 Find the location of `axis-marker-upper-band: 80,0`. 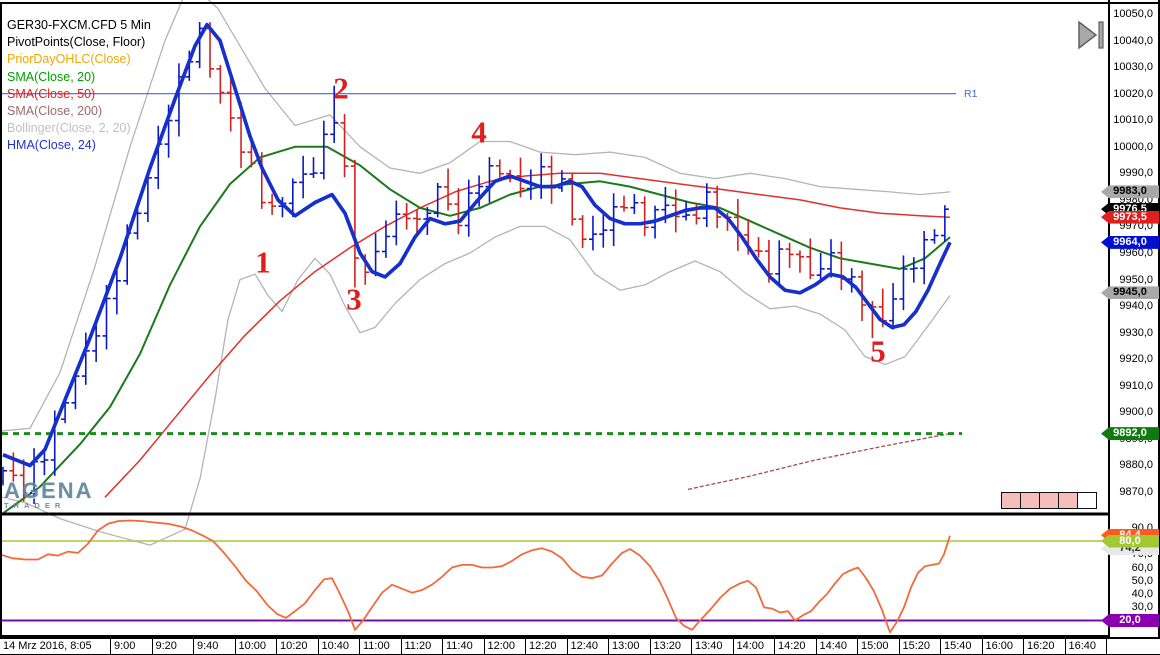

axis-marker-upper-band: 80,0 is located at coordinates (1130, 541).